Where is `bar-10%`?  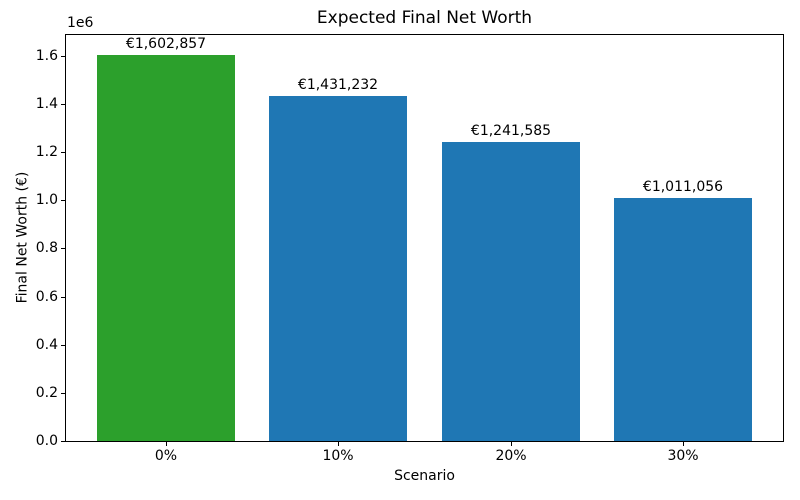
bar-10% is located at coordinates (338, 268).